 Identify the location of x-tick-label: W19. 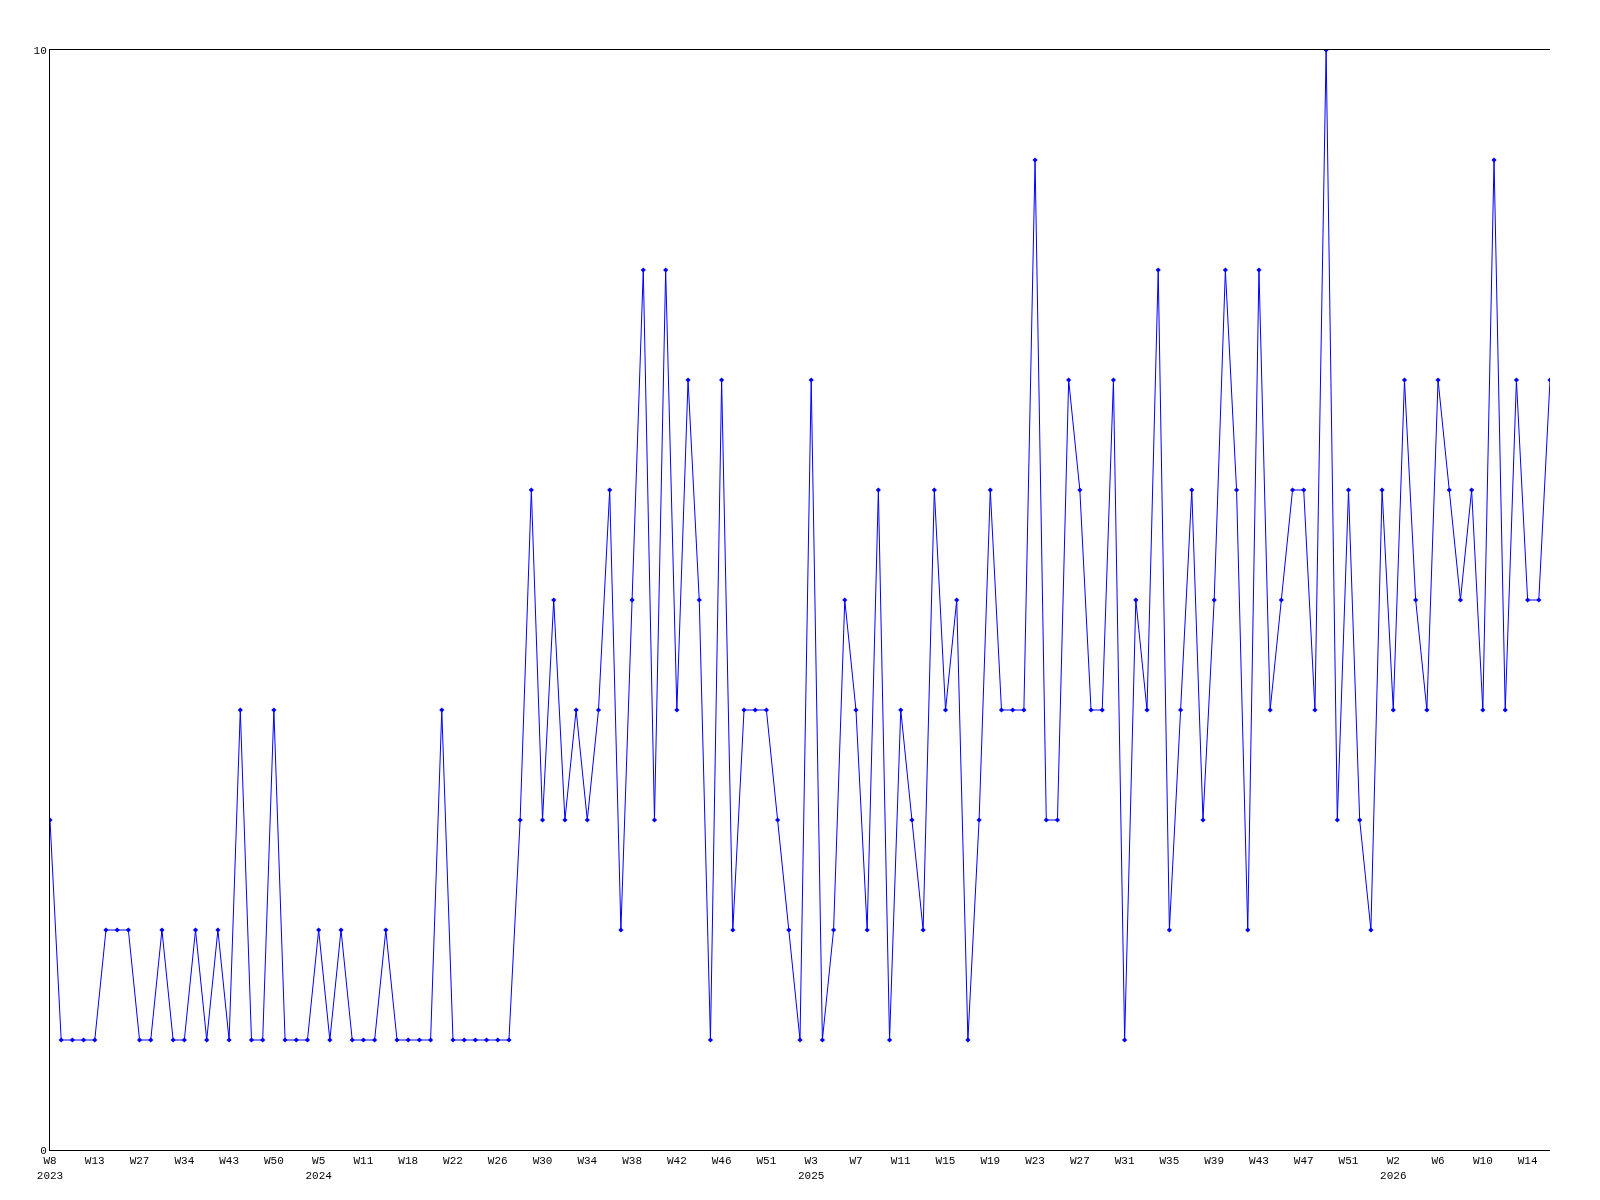
(990, 1161).